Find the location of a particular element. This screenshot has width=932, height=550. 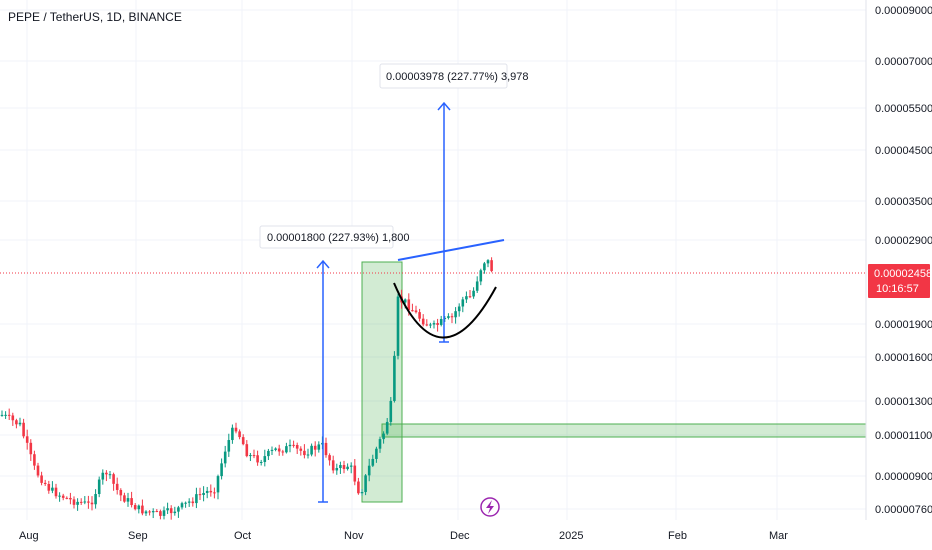

time-axis: Aug Sep Oct Nov Dec 2025 Feb Mar is located at coordinates (403, 536).